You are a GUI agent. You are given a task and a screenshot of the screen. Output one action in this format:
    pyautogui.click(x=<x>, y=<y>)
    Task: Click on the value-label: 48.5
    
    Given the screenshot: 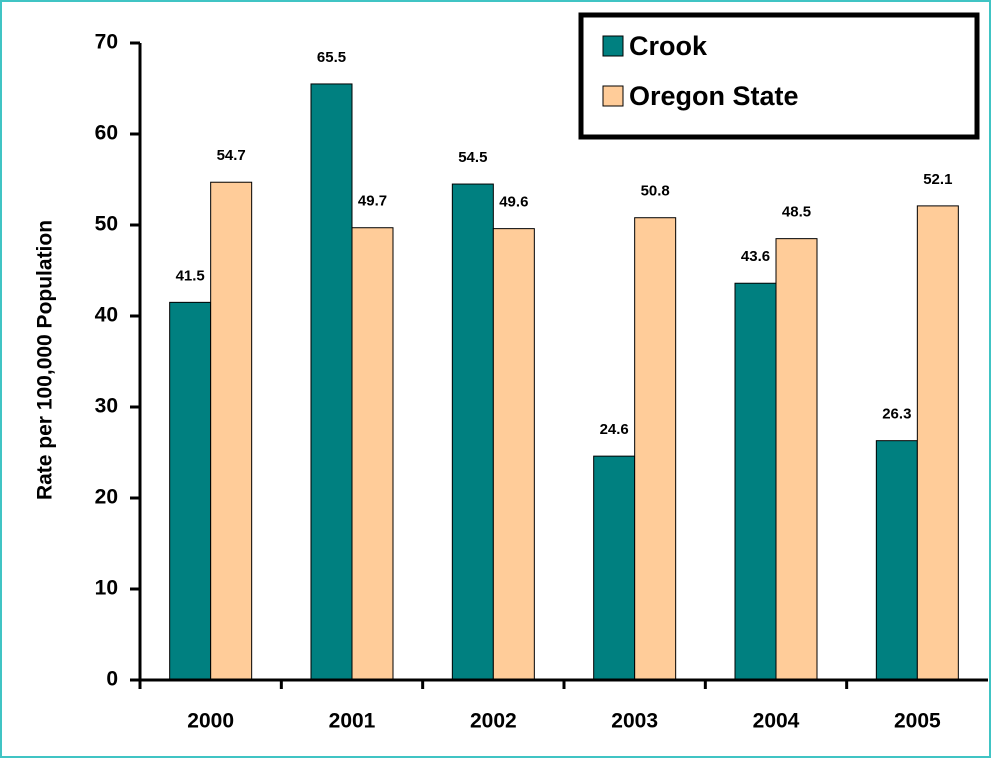 What is the action you would take?
    pyautogui.click(x=796, y=212)
    